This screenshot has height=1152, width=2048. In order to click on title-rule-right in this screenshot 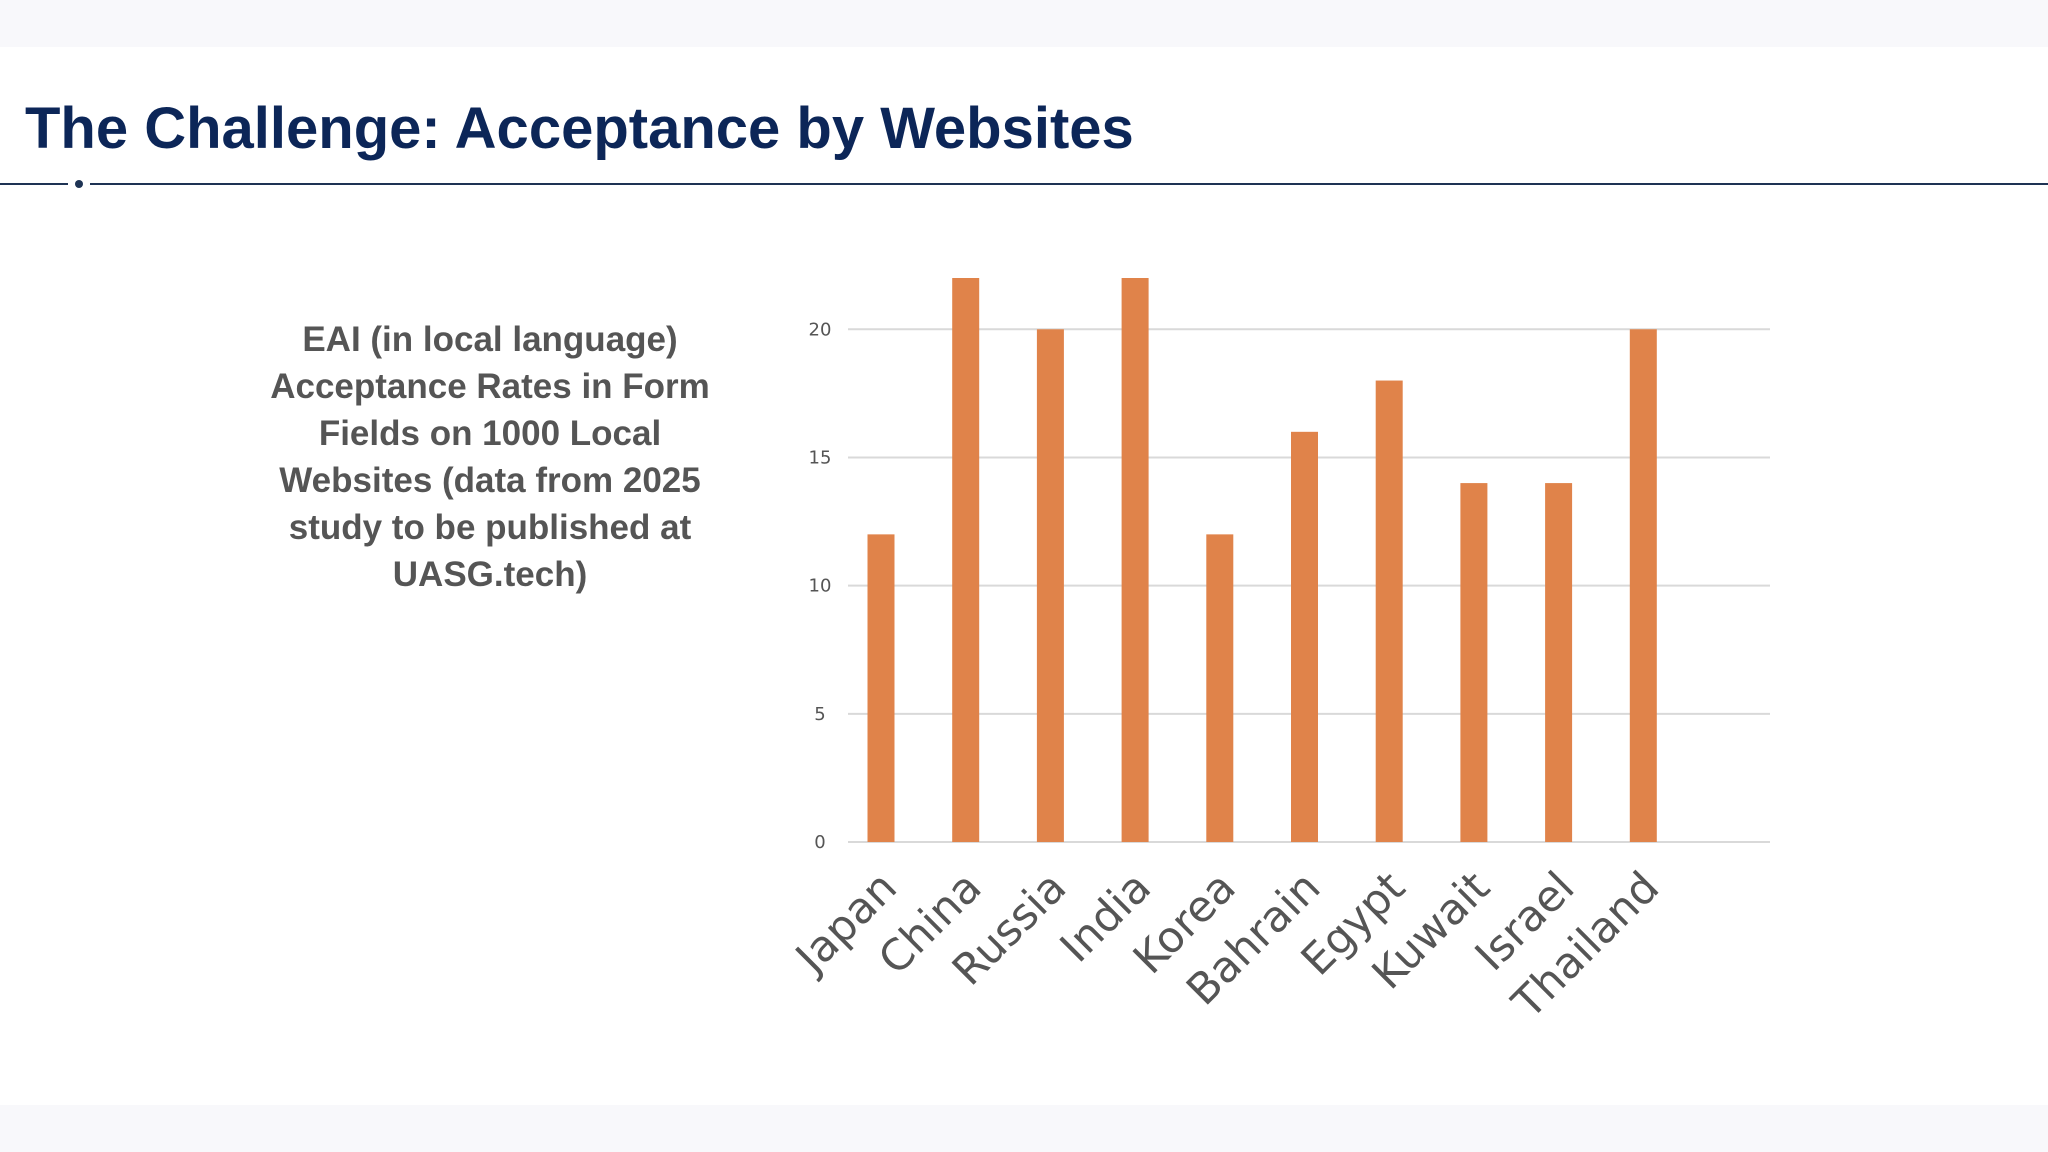, I will do `click(1069, 184)`.